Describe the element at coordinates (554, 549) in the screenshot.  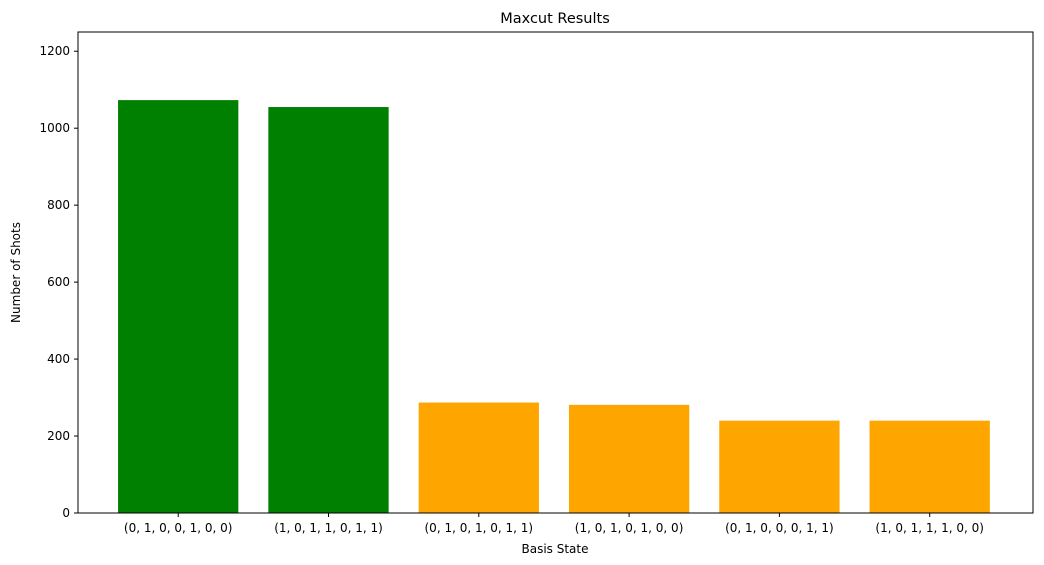
I see `x-axis-label: Basis State` at that location.